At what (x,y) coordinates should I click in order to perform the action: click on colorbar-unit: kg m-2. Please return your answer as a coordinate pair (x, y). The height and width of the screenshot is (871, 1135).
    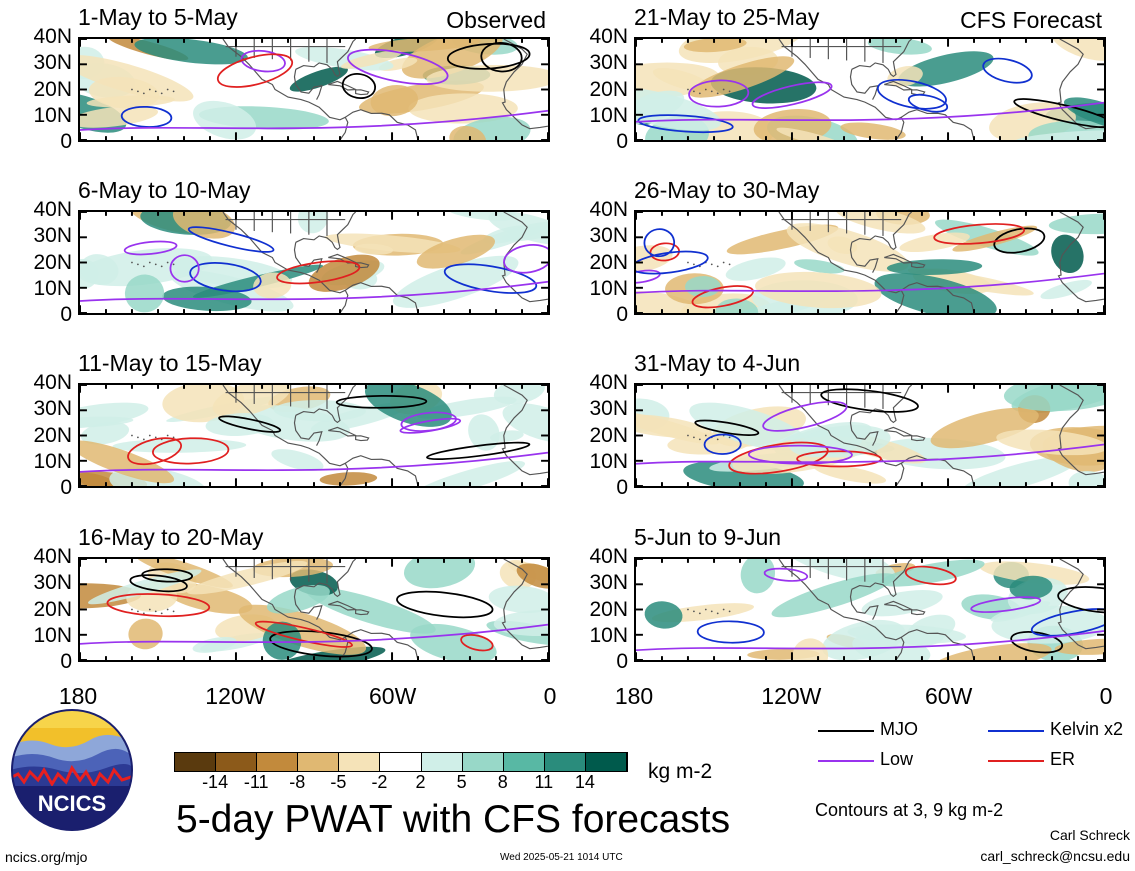
    Looking at the image, I should click on (680, 771).